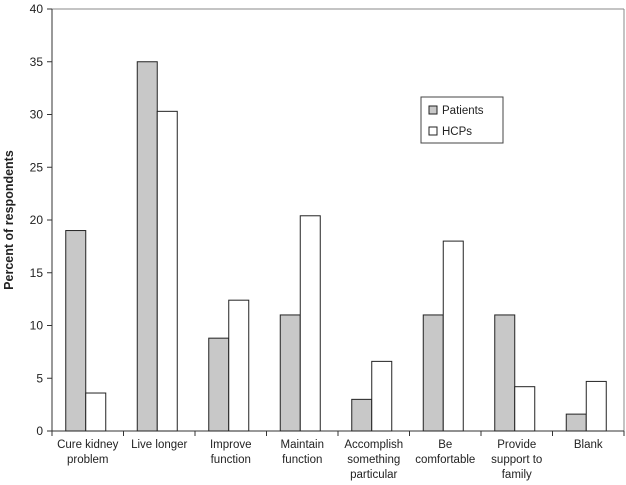 This screenshot has height=485, width=626. I want to click on x-category-label-line: problem, so click(88, 460).